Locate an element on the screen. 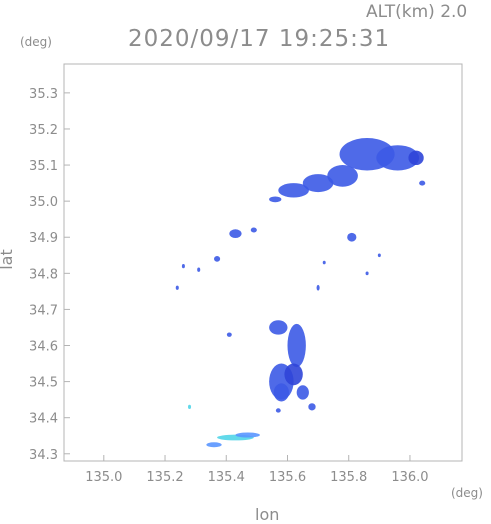 Image resolution: width=491 pixels, height=524 pixels. y-unit-label: (deg) is located at coordinates (36, 42).